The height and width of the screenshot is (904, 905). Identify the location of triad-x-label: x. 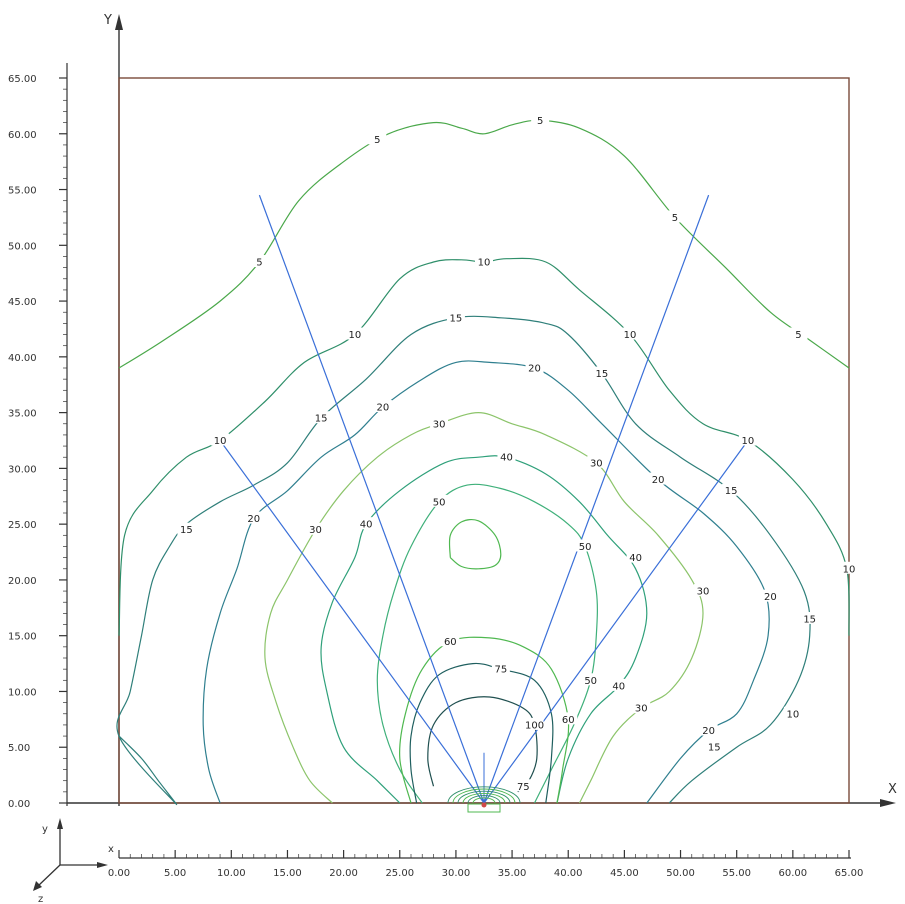
(111, 849).